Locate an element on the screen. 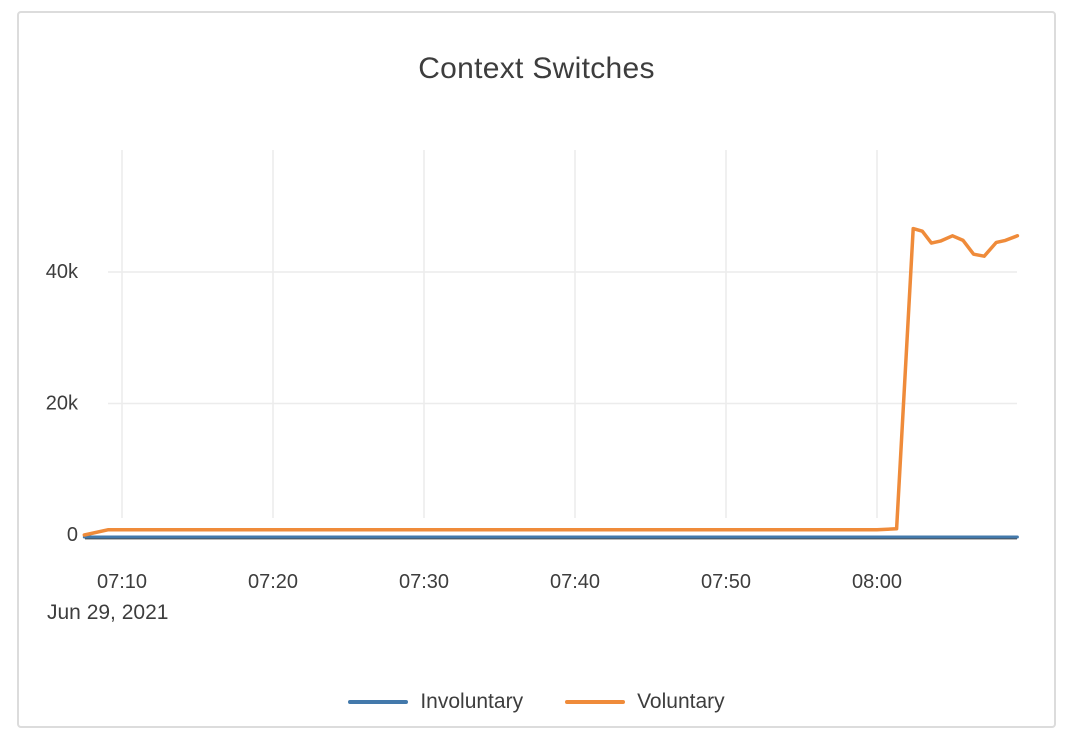 The image size is (1070, 740). x-tick-label: 08:00 is located at coordinates (877, 582).